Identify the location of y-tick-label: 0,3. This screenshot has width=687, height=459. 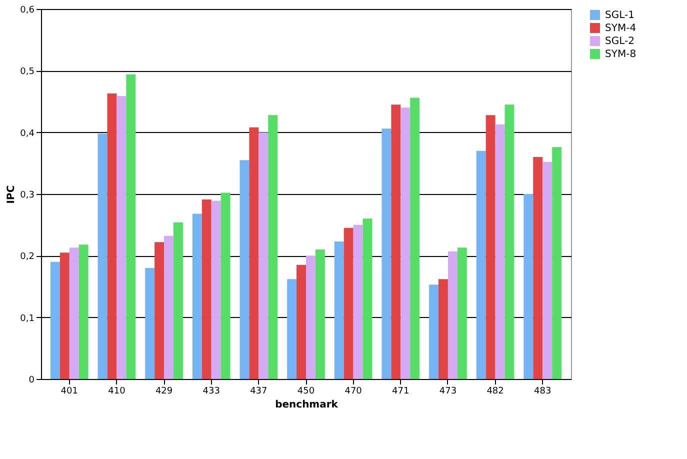
(27, 195).